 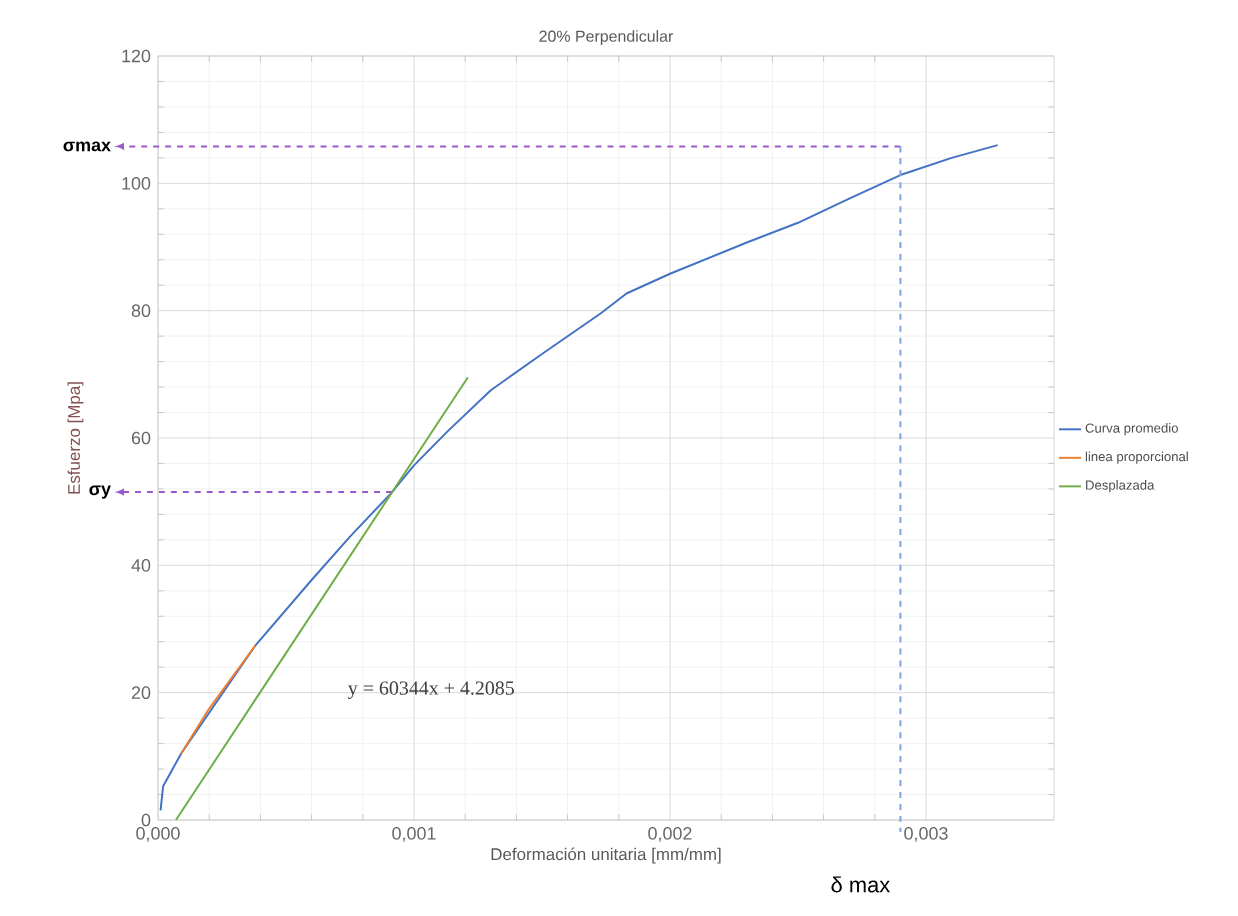 I want to click on x-tick-label: 0,001, so click(x=414, y=834).